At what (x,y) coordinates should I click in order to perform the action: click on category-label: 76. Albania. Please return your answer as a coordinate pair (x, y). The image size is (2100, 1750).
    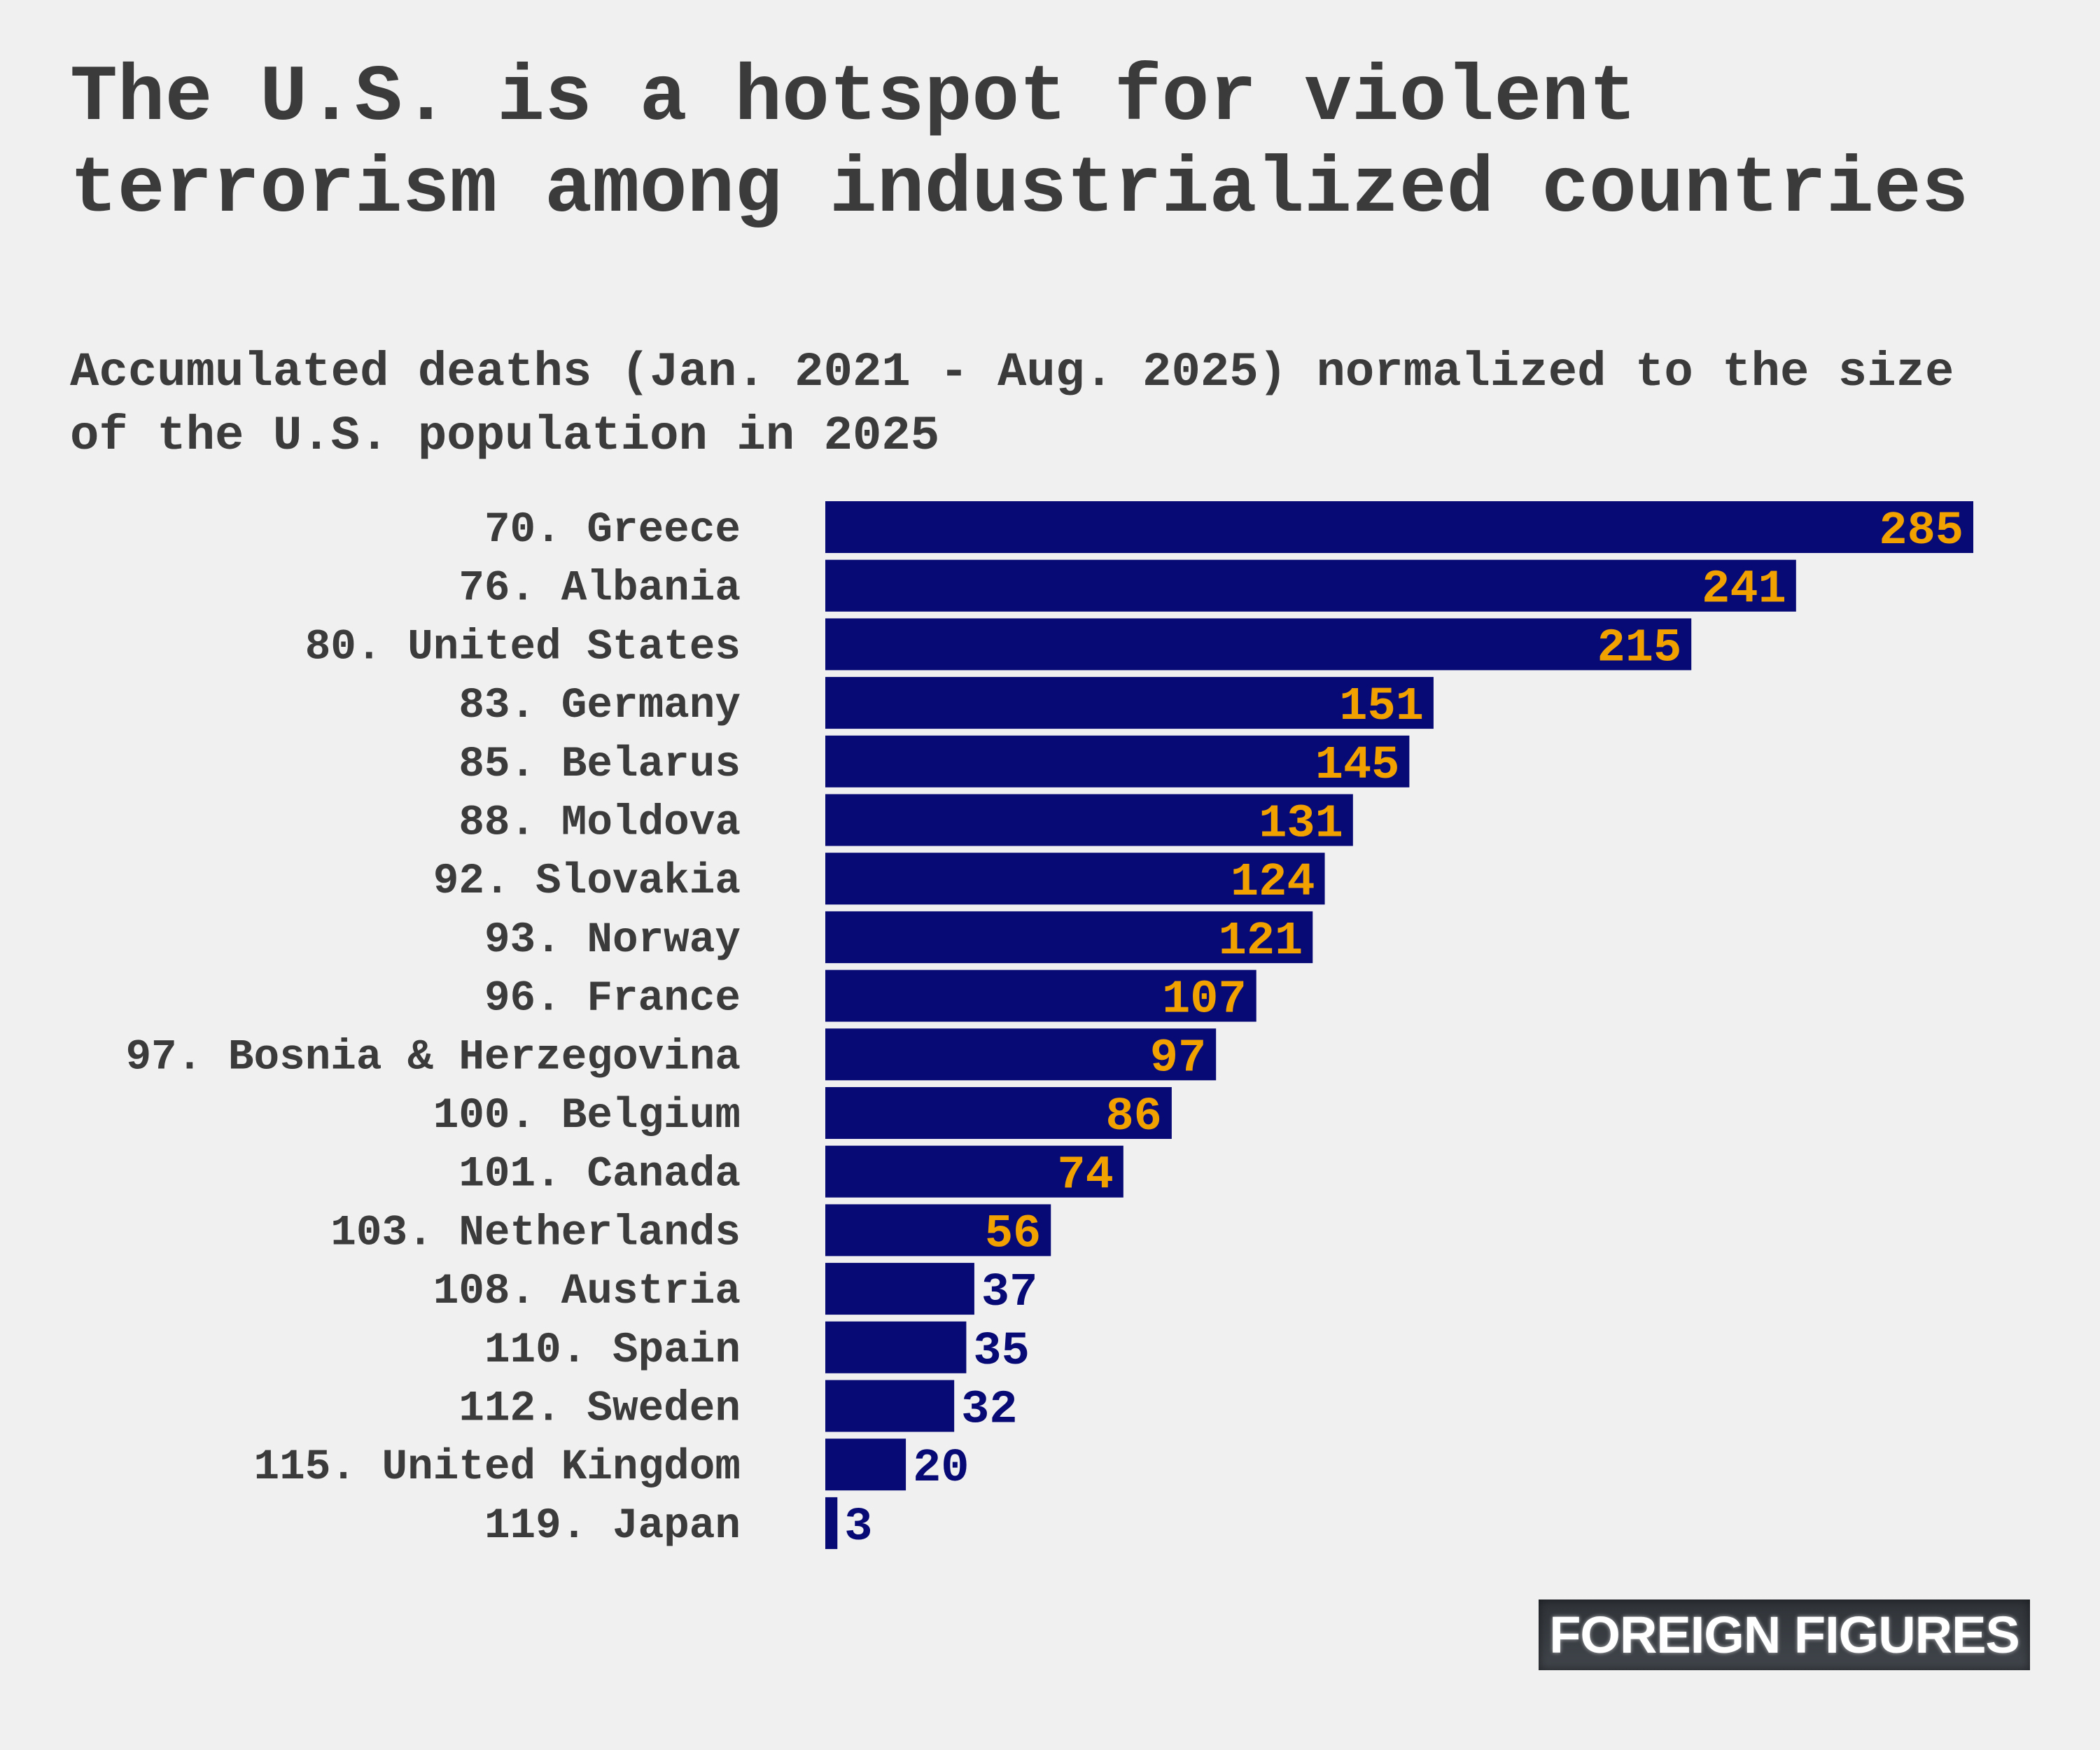
    Looking at the image, I should click on (599, 589).